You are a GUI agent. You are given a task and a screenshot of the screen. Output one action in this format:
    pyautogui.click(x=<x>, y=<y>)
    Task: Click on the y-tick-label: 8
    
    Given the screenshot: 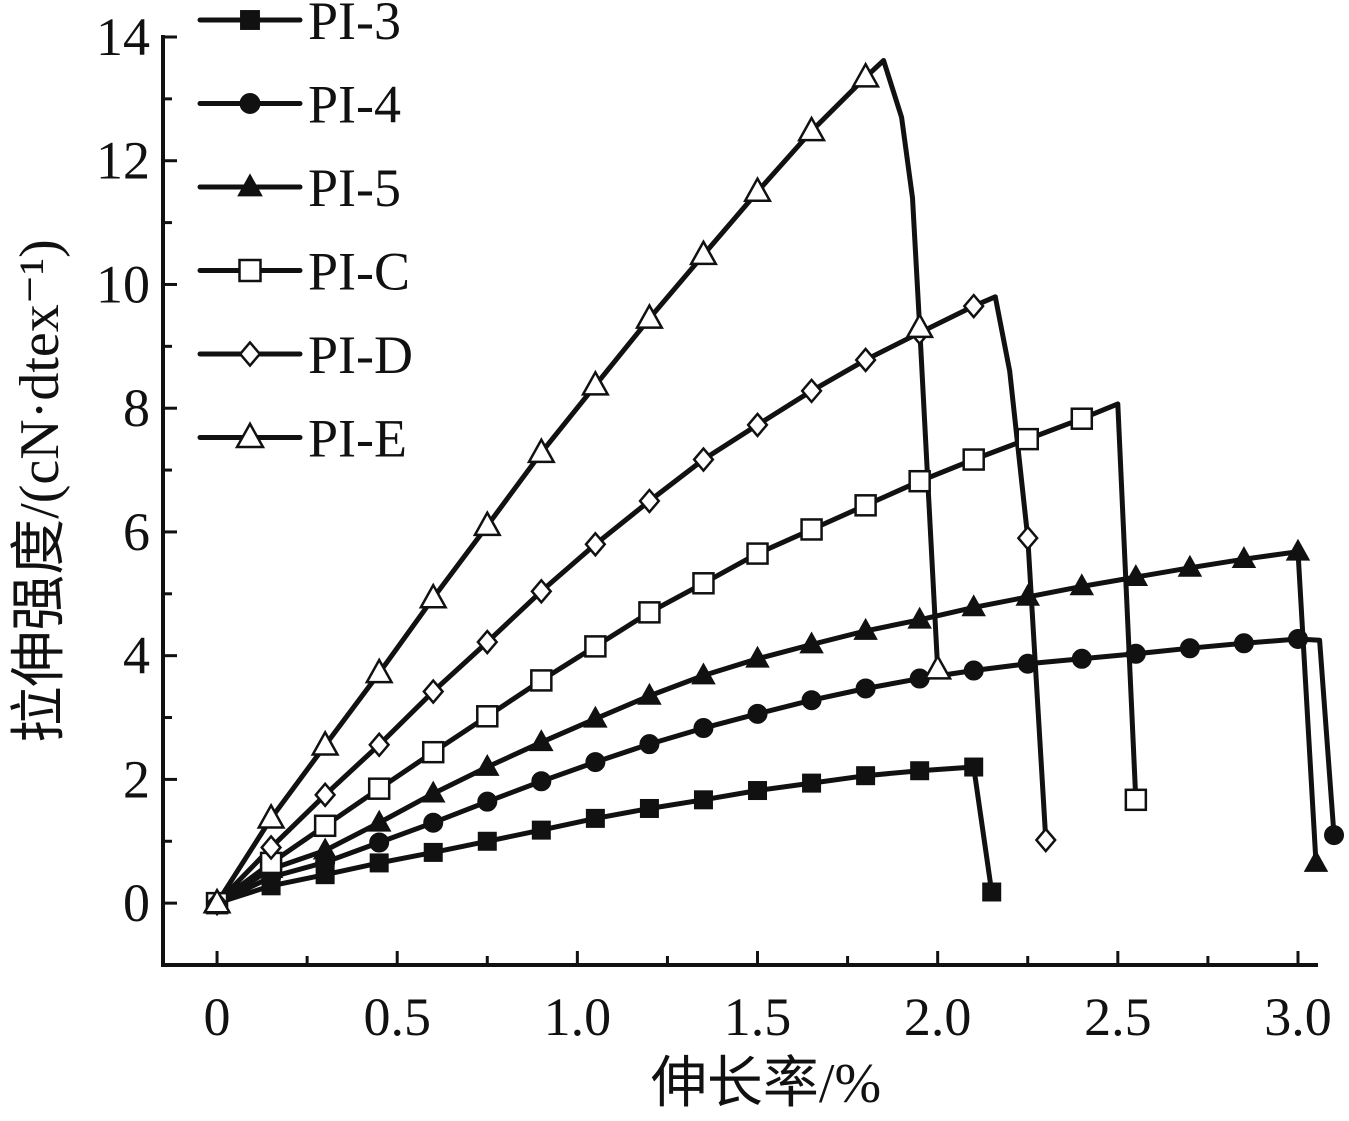 What is the action you would take?
    pyautogui.click(x=136, y=408)
    